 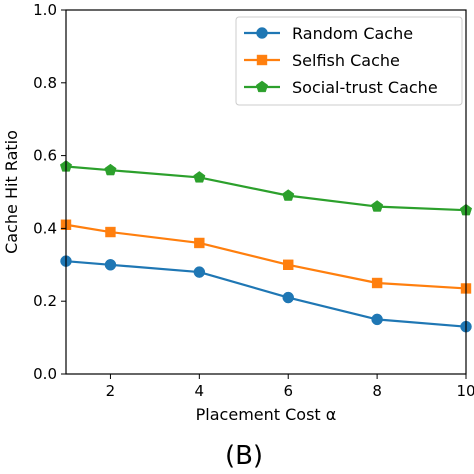 What do you see at coordinates (49, 192) in the screenshot?
I see `y-axis: 0.0 0.2 0.4 0.6 0.8 1.0` at bounding box center [49, 192].